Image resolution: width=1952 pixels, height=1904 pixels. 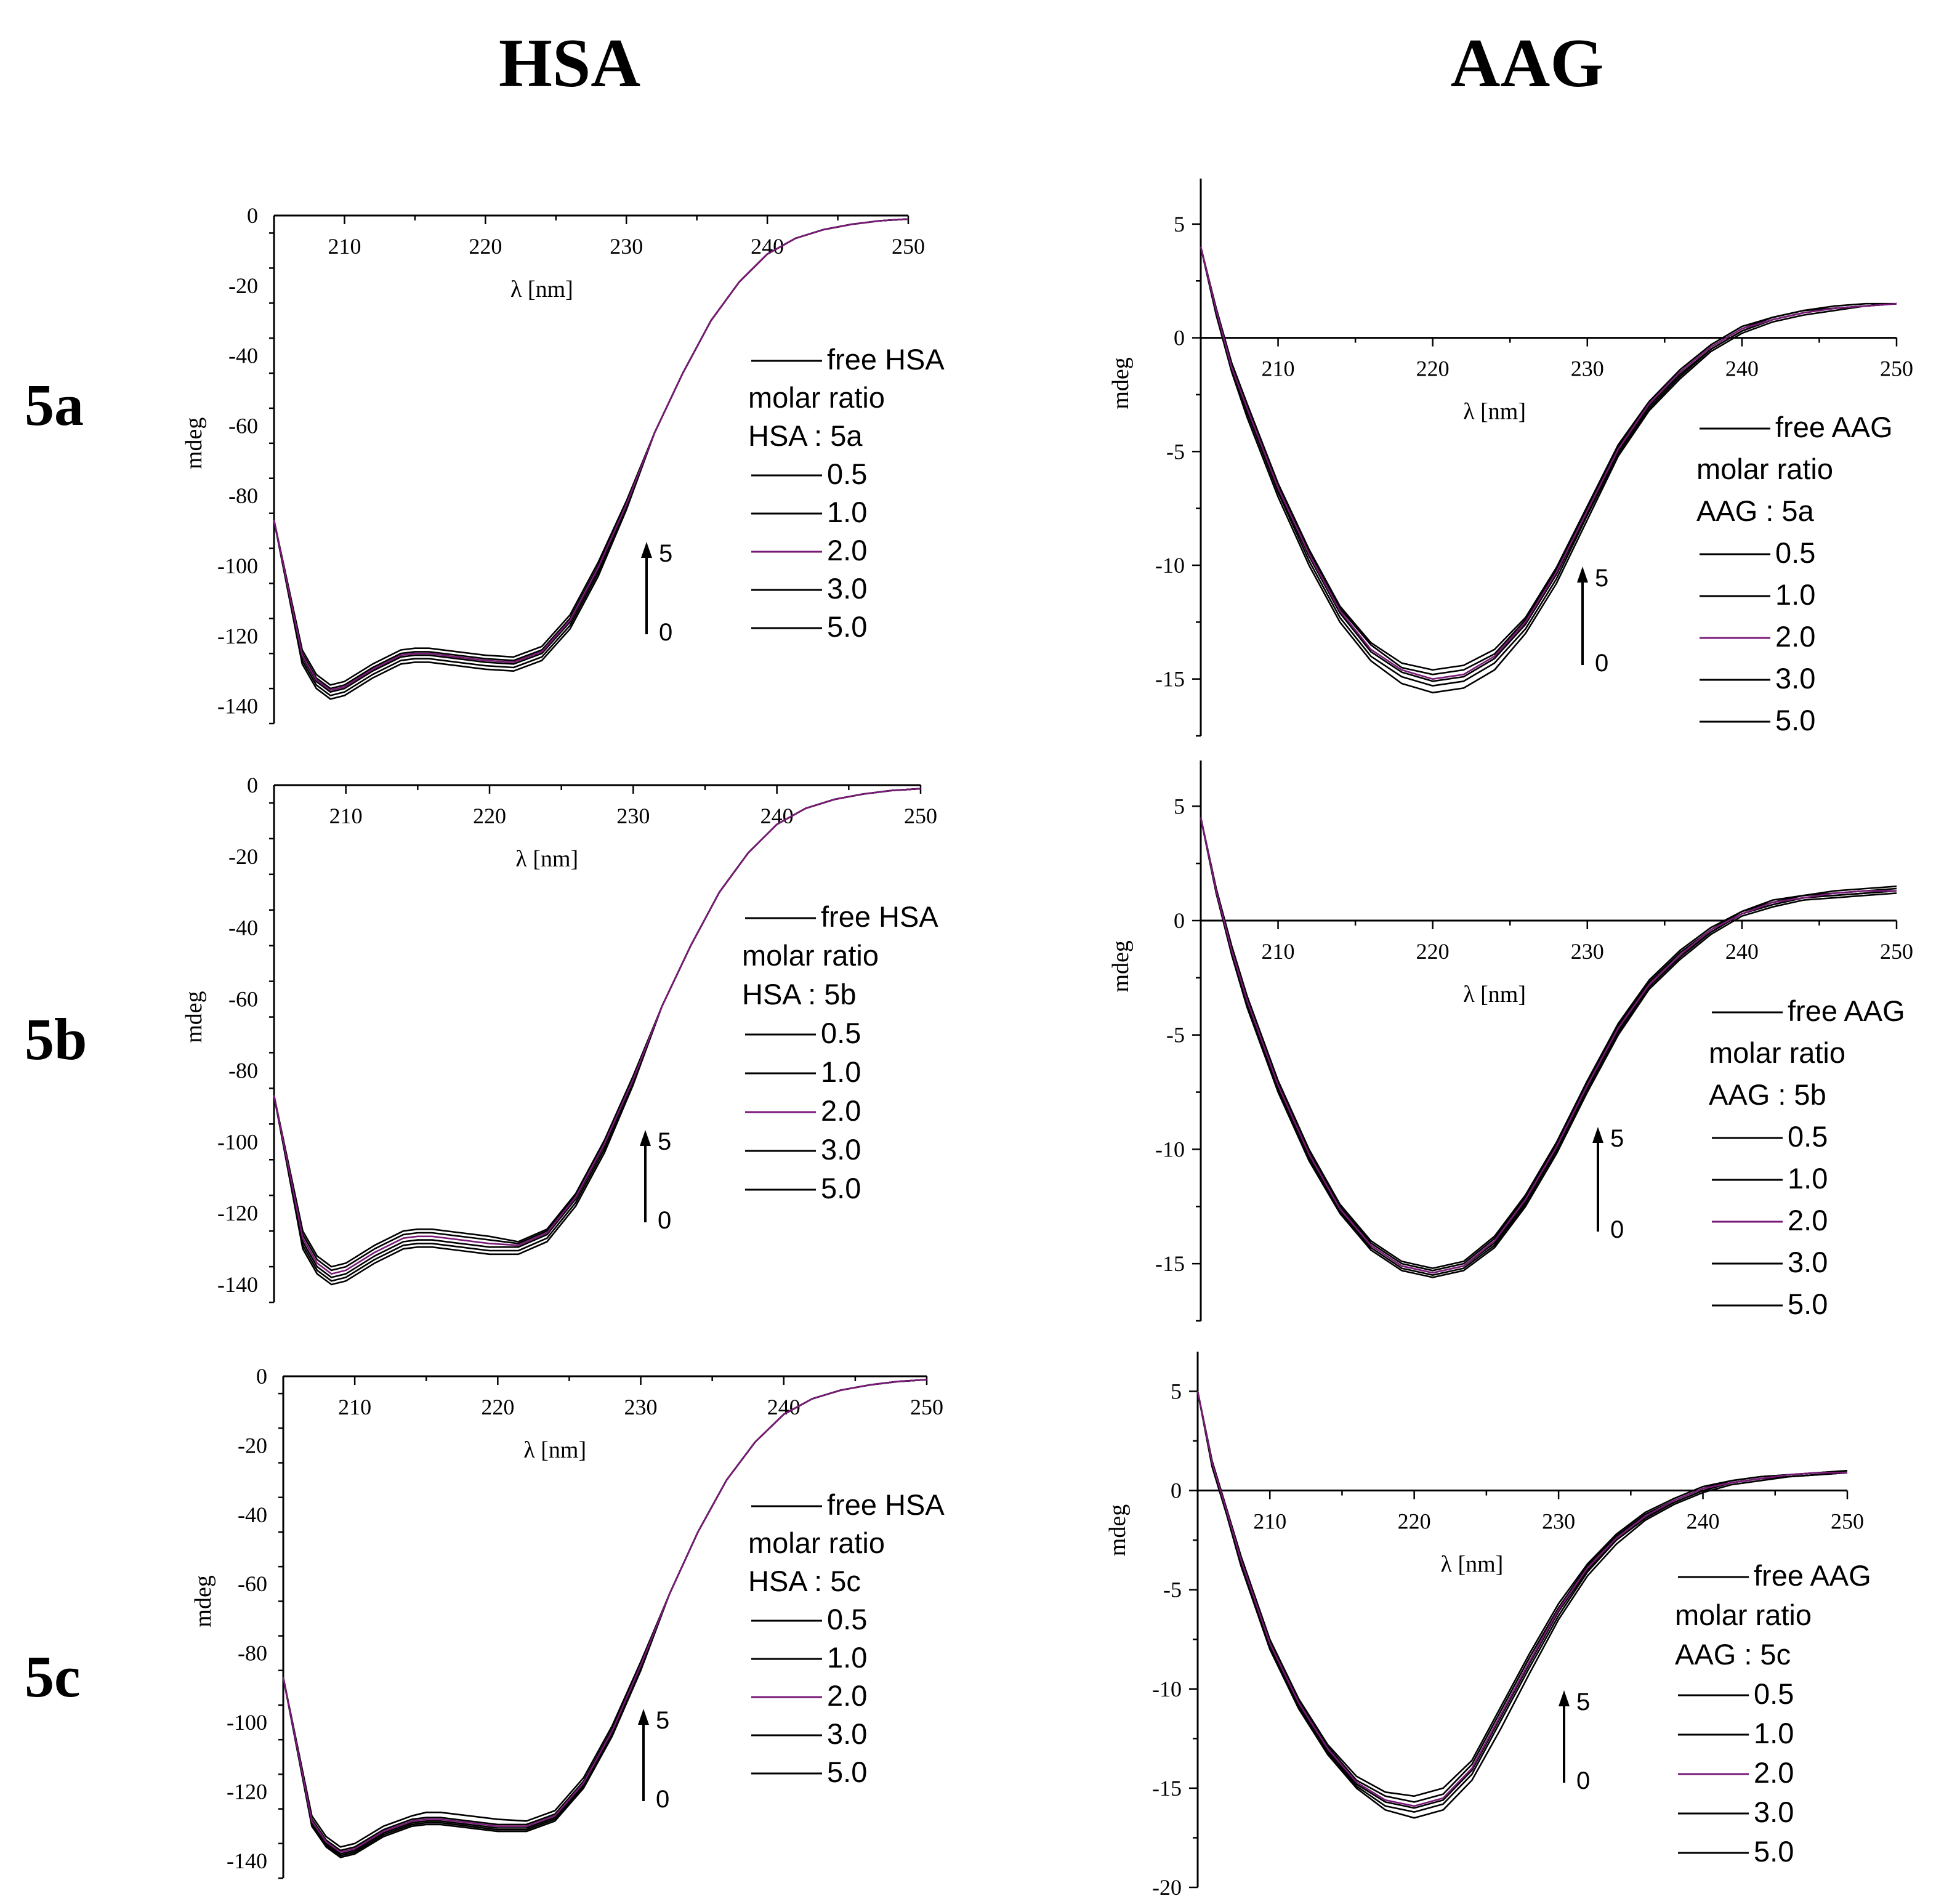 What do you see at coordinates (569, 63) in the screenshot?
I see `column-title-hsa: HSA` at bounding box center [569, 63].